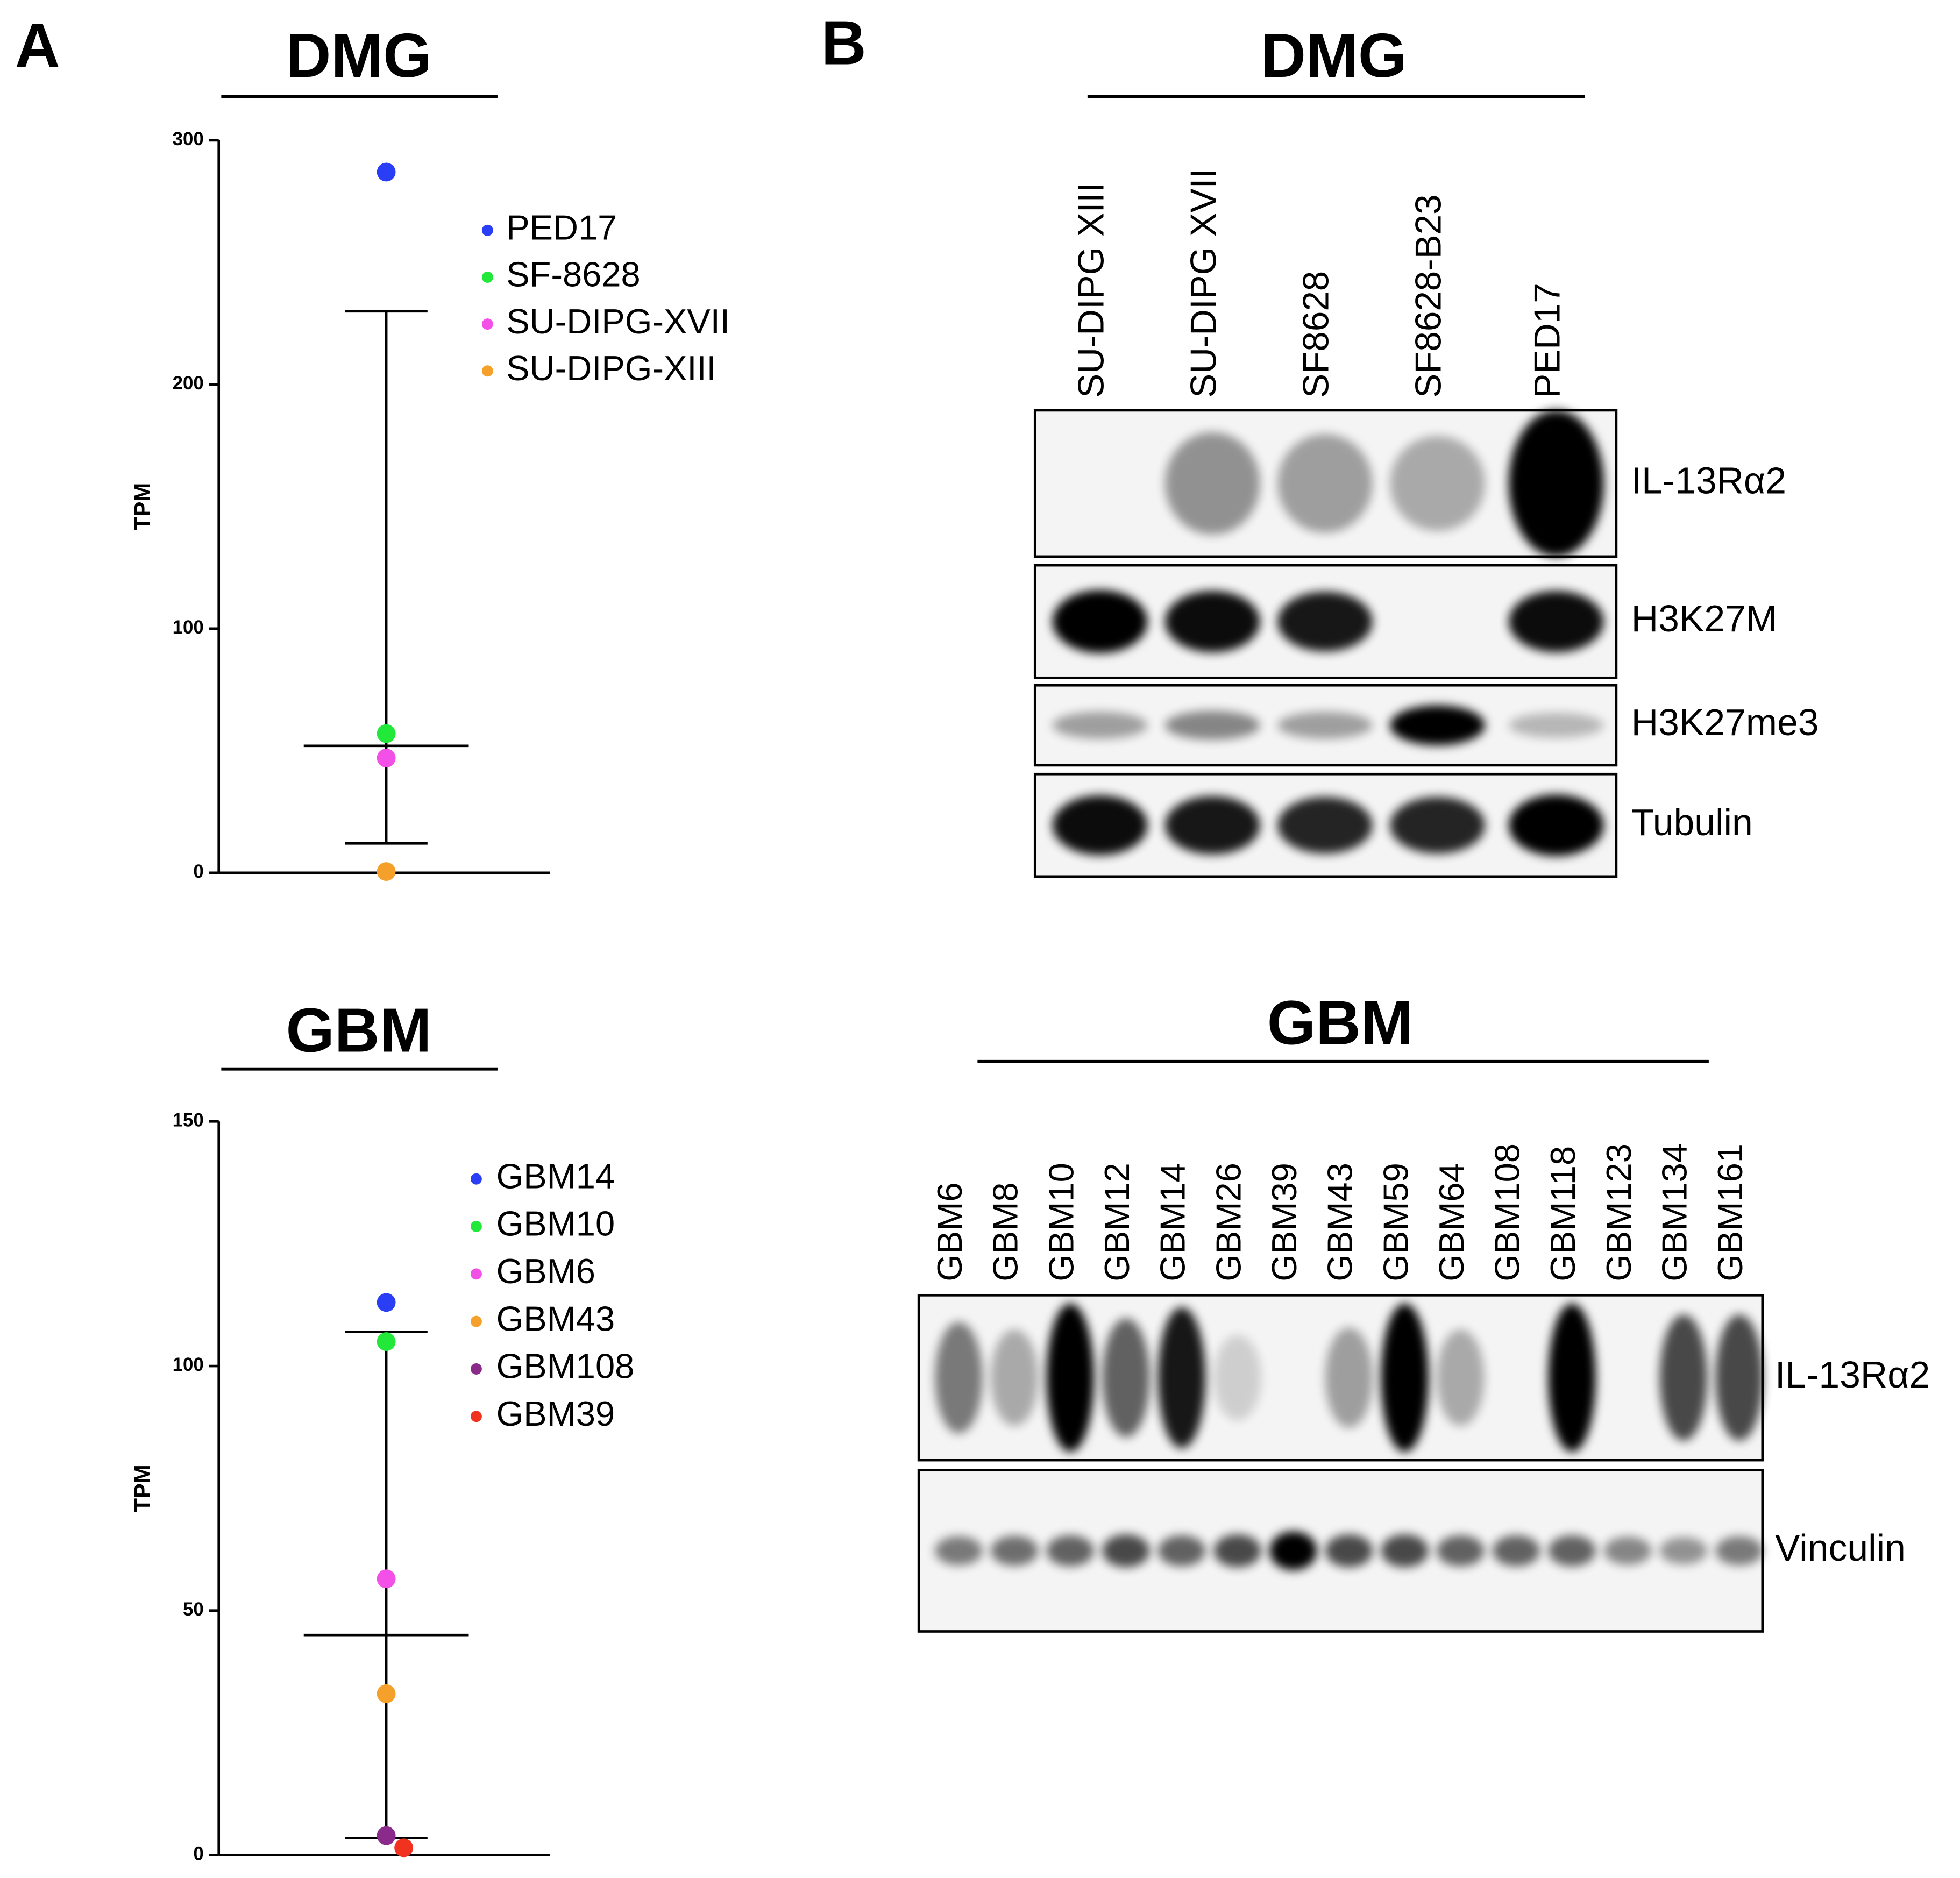 This screenshot has height=1878, width=1960. I want to click on lane-label: GBM134, so click(1674, 1212).